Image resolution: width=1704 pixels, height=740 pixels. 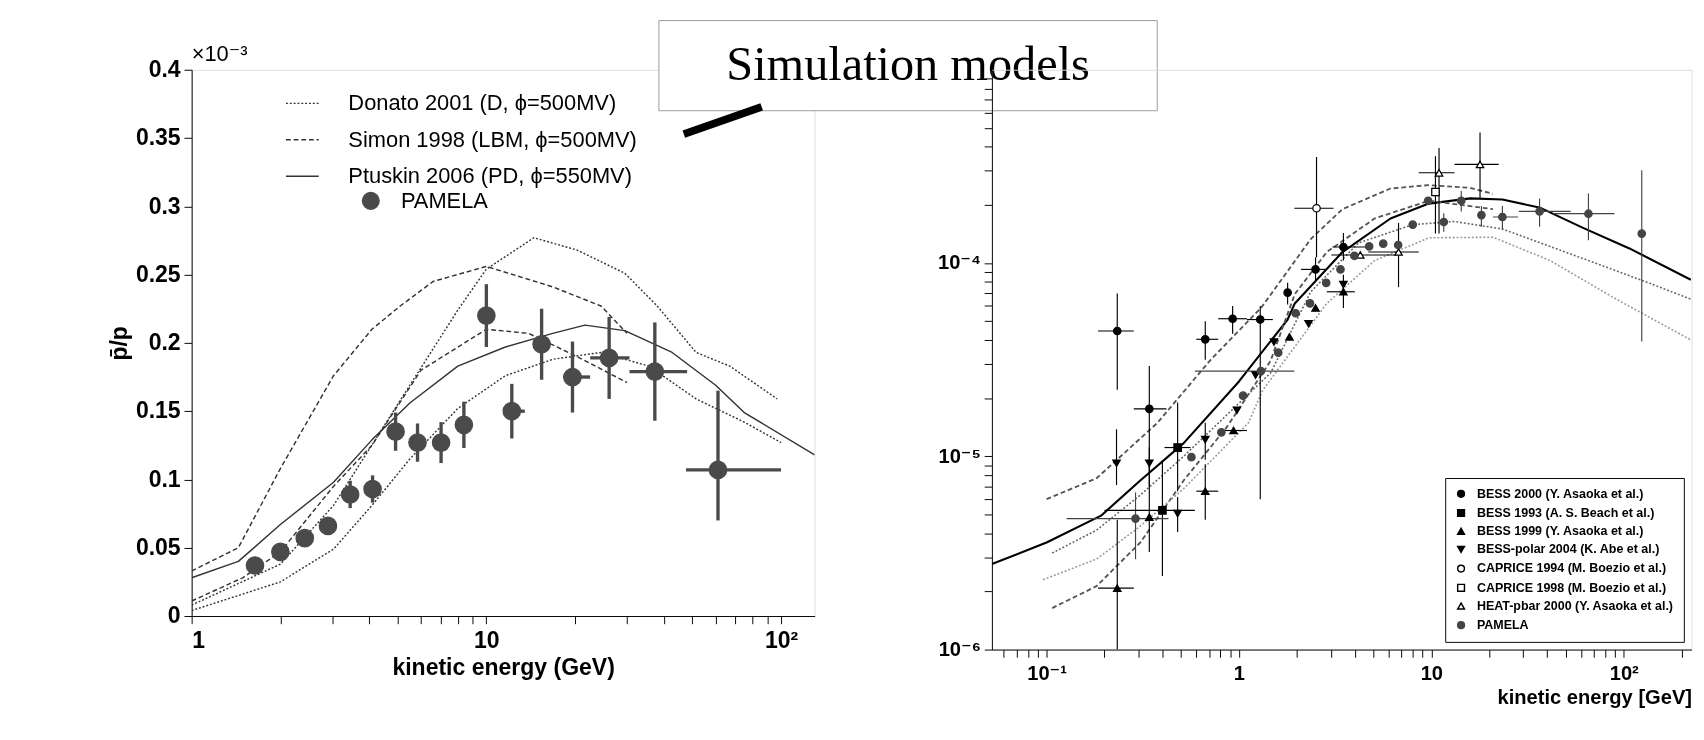 I want to click on legend-label: BESS 1993 (A. S. Beach et al.), so click(x=1565, y=512).